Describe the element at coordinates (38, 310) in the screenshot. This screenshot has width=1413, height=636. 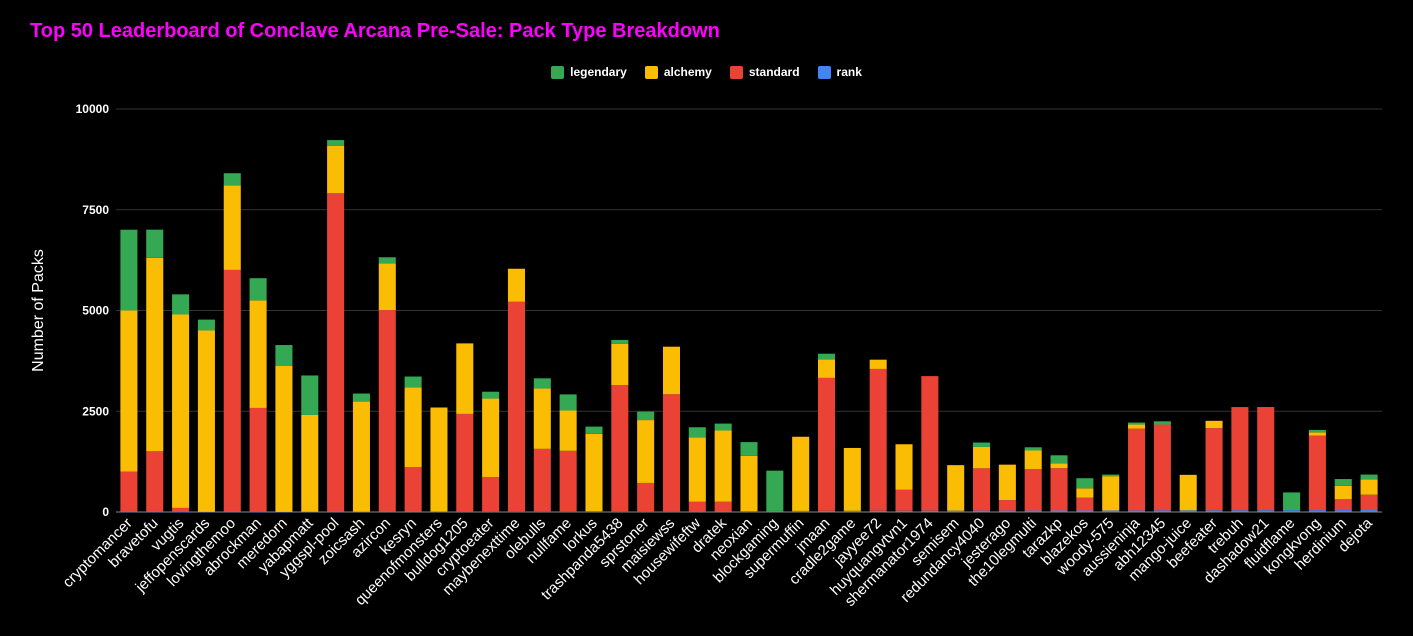
I see `y-axis-title: Number of Packs` at that location.